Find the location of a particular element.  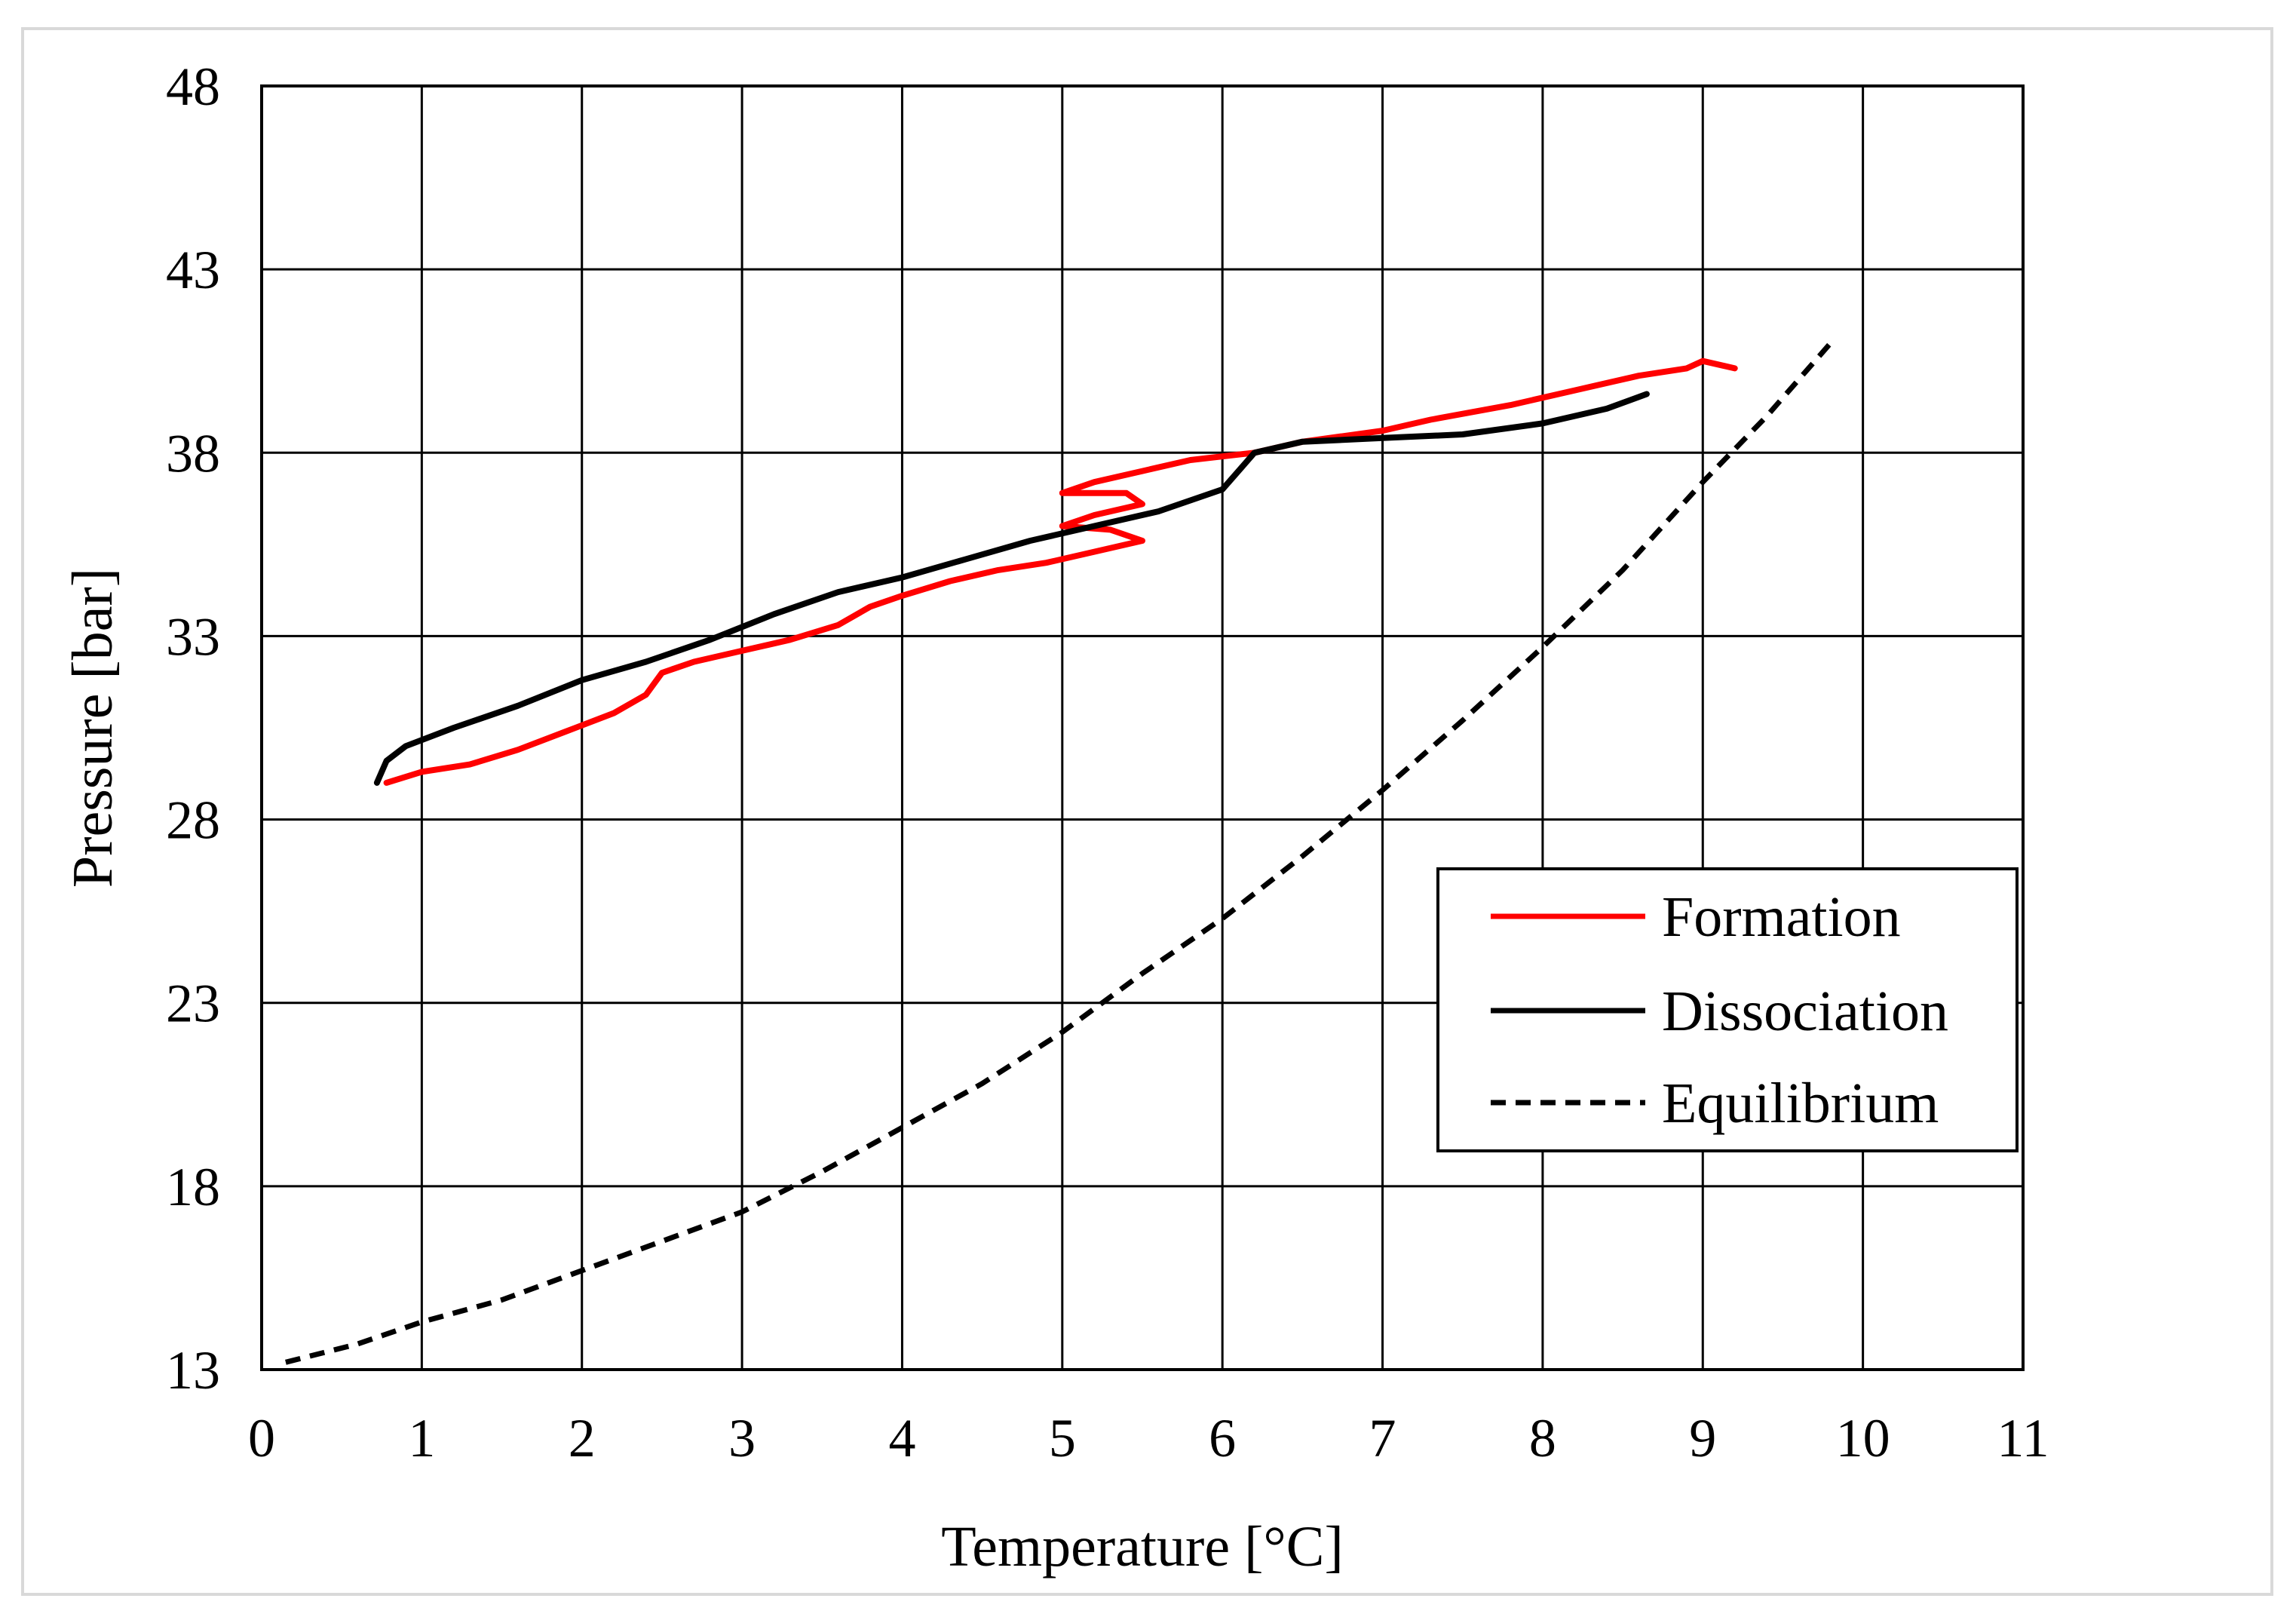

x-tick-label: 4 is located at coordinates (901, 1438).